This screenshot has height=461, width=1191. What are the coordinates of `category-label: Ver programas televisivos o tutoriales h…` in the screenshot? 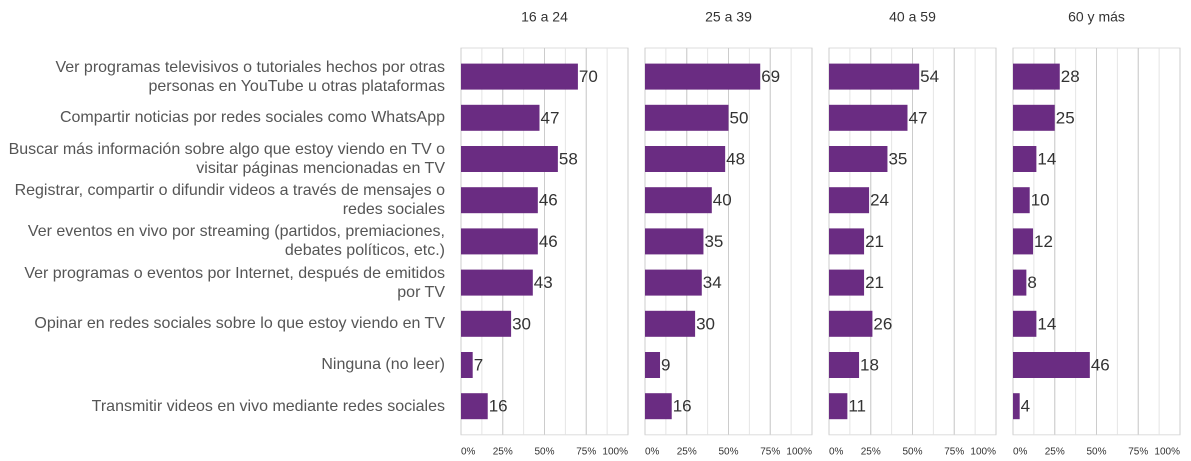 It's located at (250, 76).